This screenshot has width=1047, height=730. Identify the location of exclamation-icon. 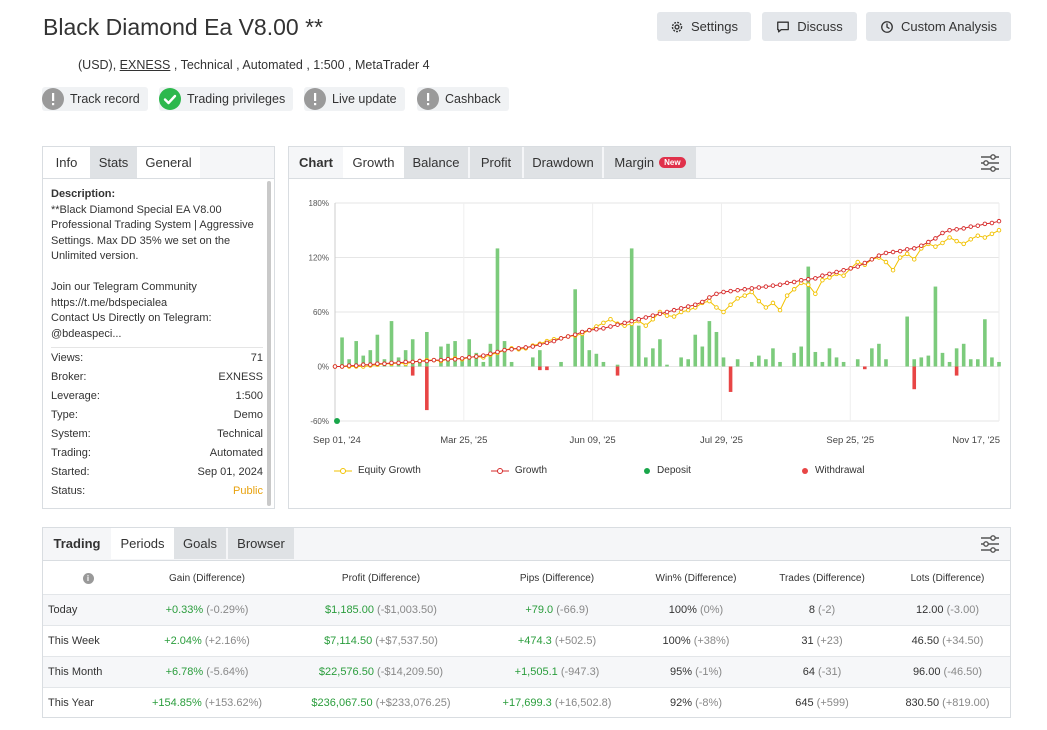
(315, 99).